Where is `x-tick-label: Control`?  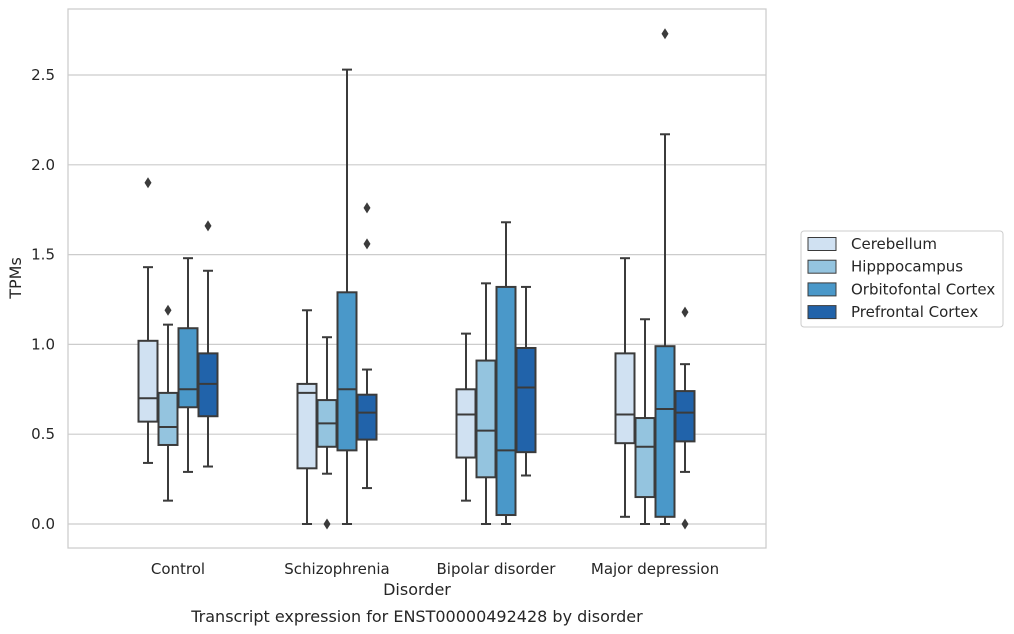 x-tick-label: Control is located at coordinates (178, 569).